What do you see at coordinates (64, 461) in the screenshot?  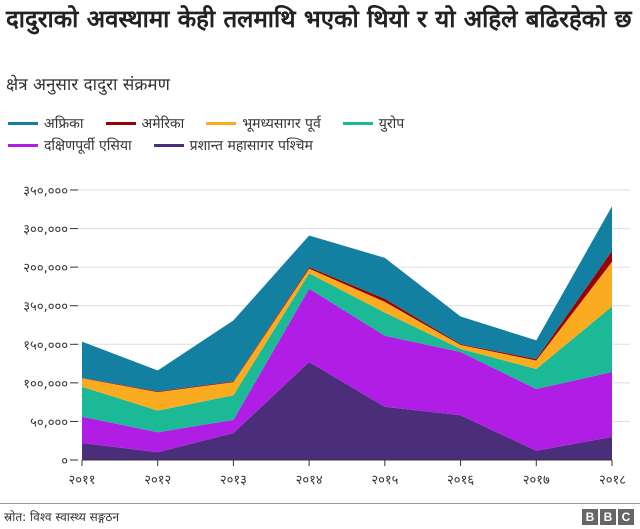 I see `y-tick-label: ०` at bounding box center [64, 461].